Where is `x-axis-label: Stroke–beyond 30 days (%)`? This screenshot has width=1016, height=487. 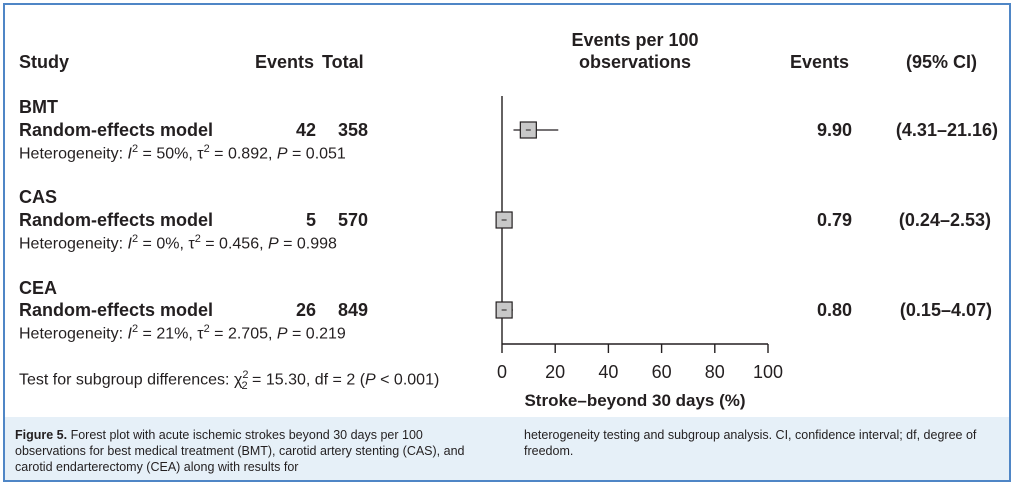 x-axis-label: Stroke–beyond 30 days (%) is located at coordinates (635, 401).